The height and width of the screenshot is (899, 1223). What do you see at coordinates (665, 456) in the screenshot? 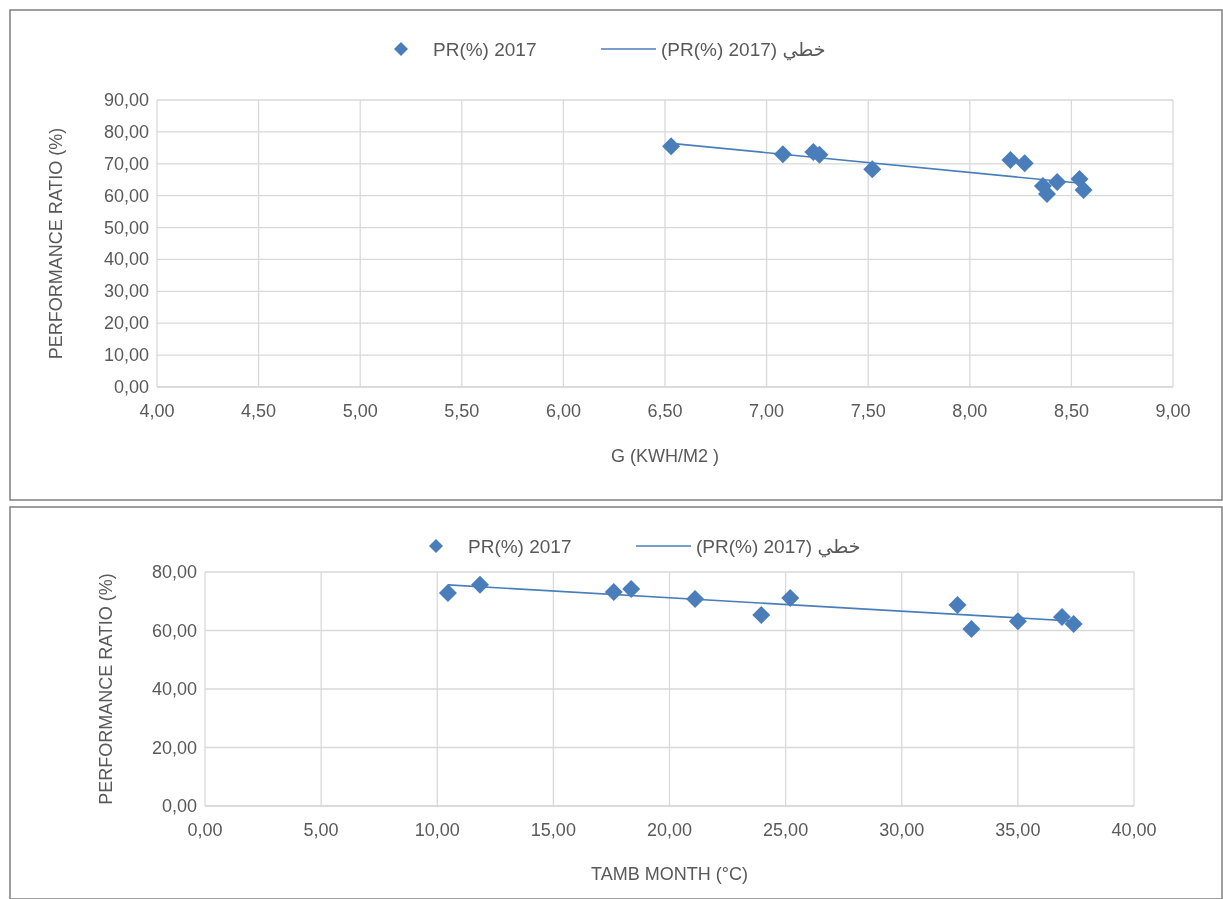
I see `x-axis-title: G (KWH/M2 )` at bounding box center [665, 456].